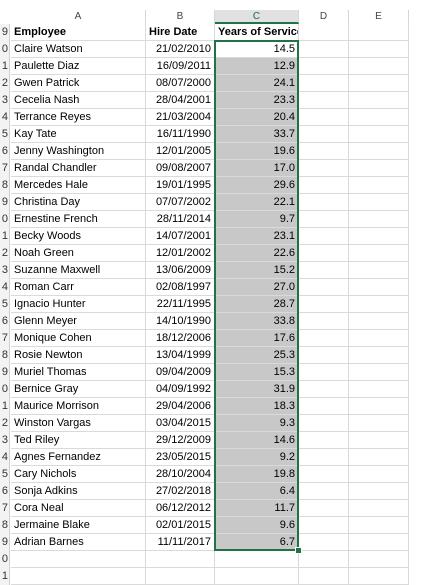 The height and width of the screenshot is (585, 426). I want to click on years-of-service-cell: 9.2, so click(257, 457).